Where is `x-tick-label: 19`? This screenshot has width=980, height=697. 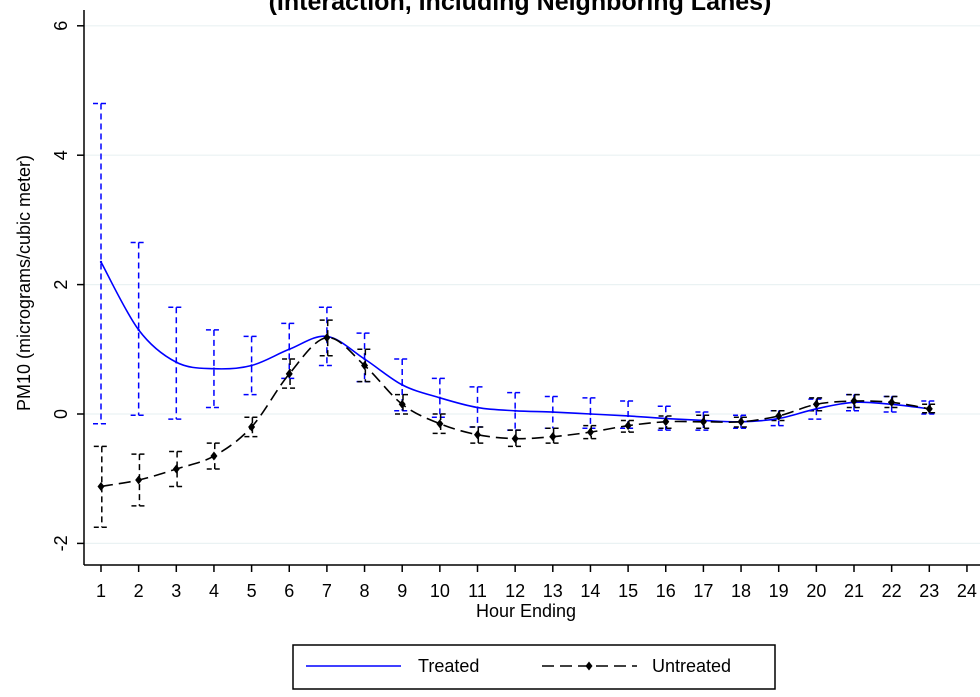 x-tick-label: 19 is located at coordinates (779, 591).